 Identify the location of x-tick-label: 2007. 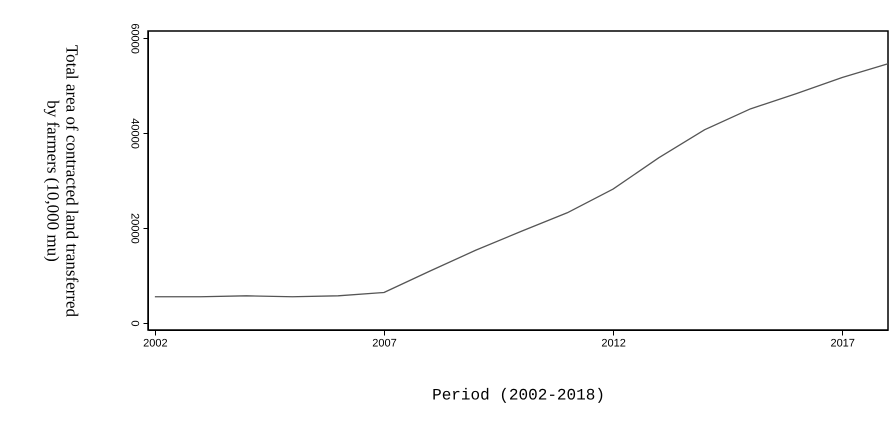
(384, 344).